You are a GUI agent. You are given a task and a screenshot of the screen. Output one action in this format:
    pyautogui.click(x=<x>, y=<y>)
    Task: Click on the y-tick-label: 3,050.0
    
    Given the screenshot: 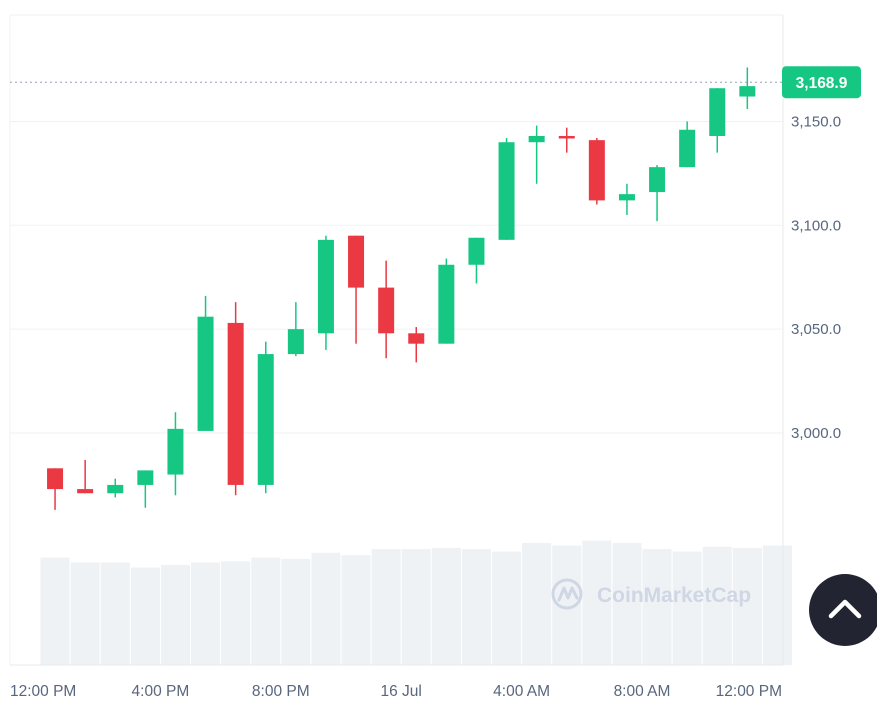 What is the action you would take?
    pyautogui.click(x=816, y=329)
    